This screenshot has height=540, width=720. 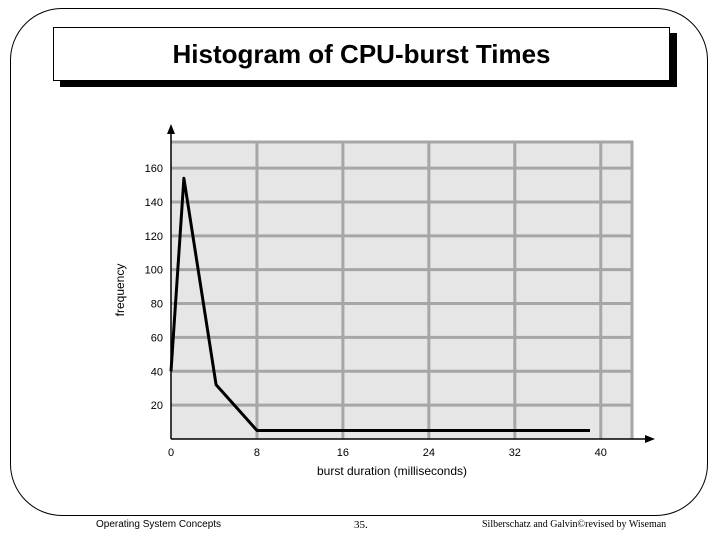 What do you see at coordinates (343, 453) in the screenshot?
I see `x-tick-label: 16` at bounding box center [343, 453].